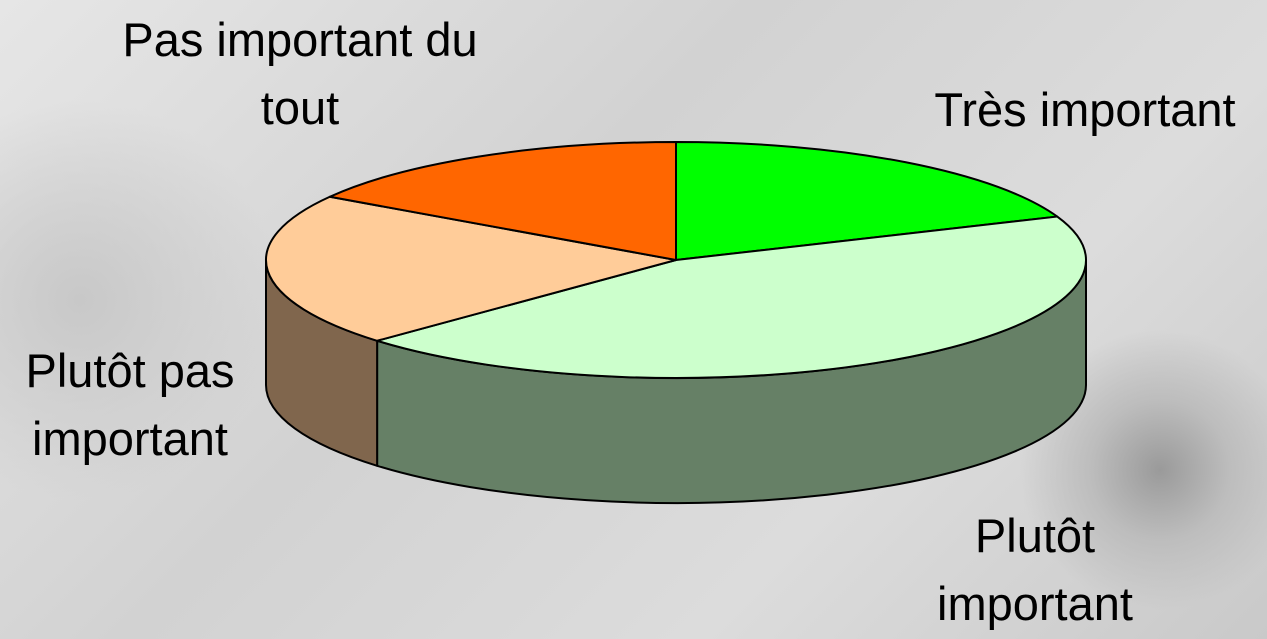 The width and height of the screenshot is (1267, 639). I want to click on slice-label: Pas important du tout, so click(300, 73).